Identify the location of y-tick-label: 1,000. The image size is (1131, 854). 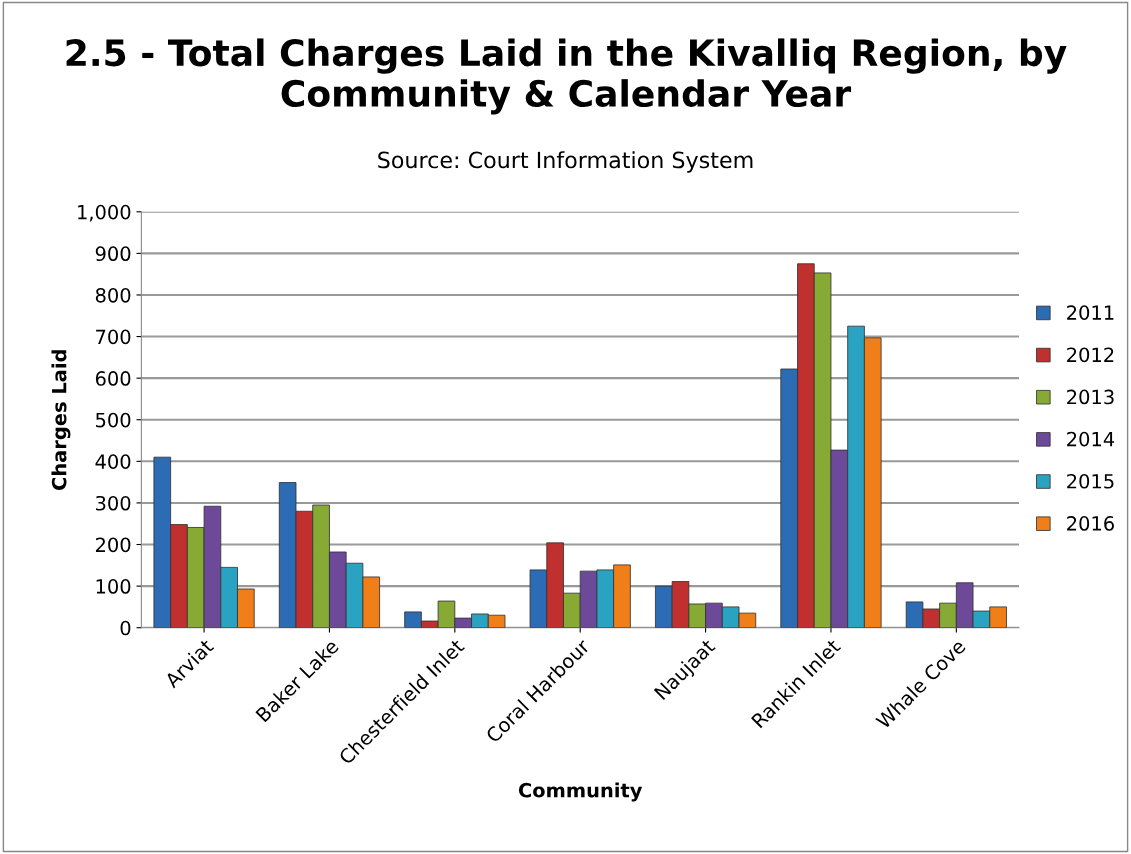
(104, 213).